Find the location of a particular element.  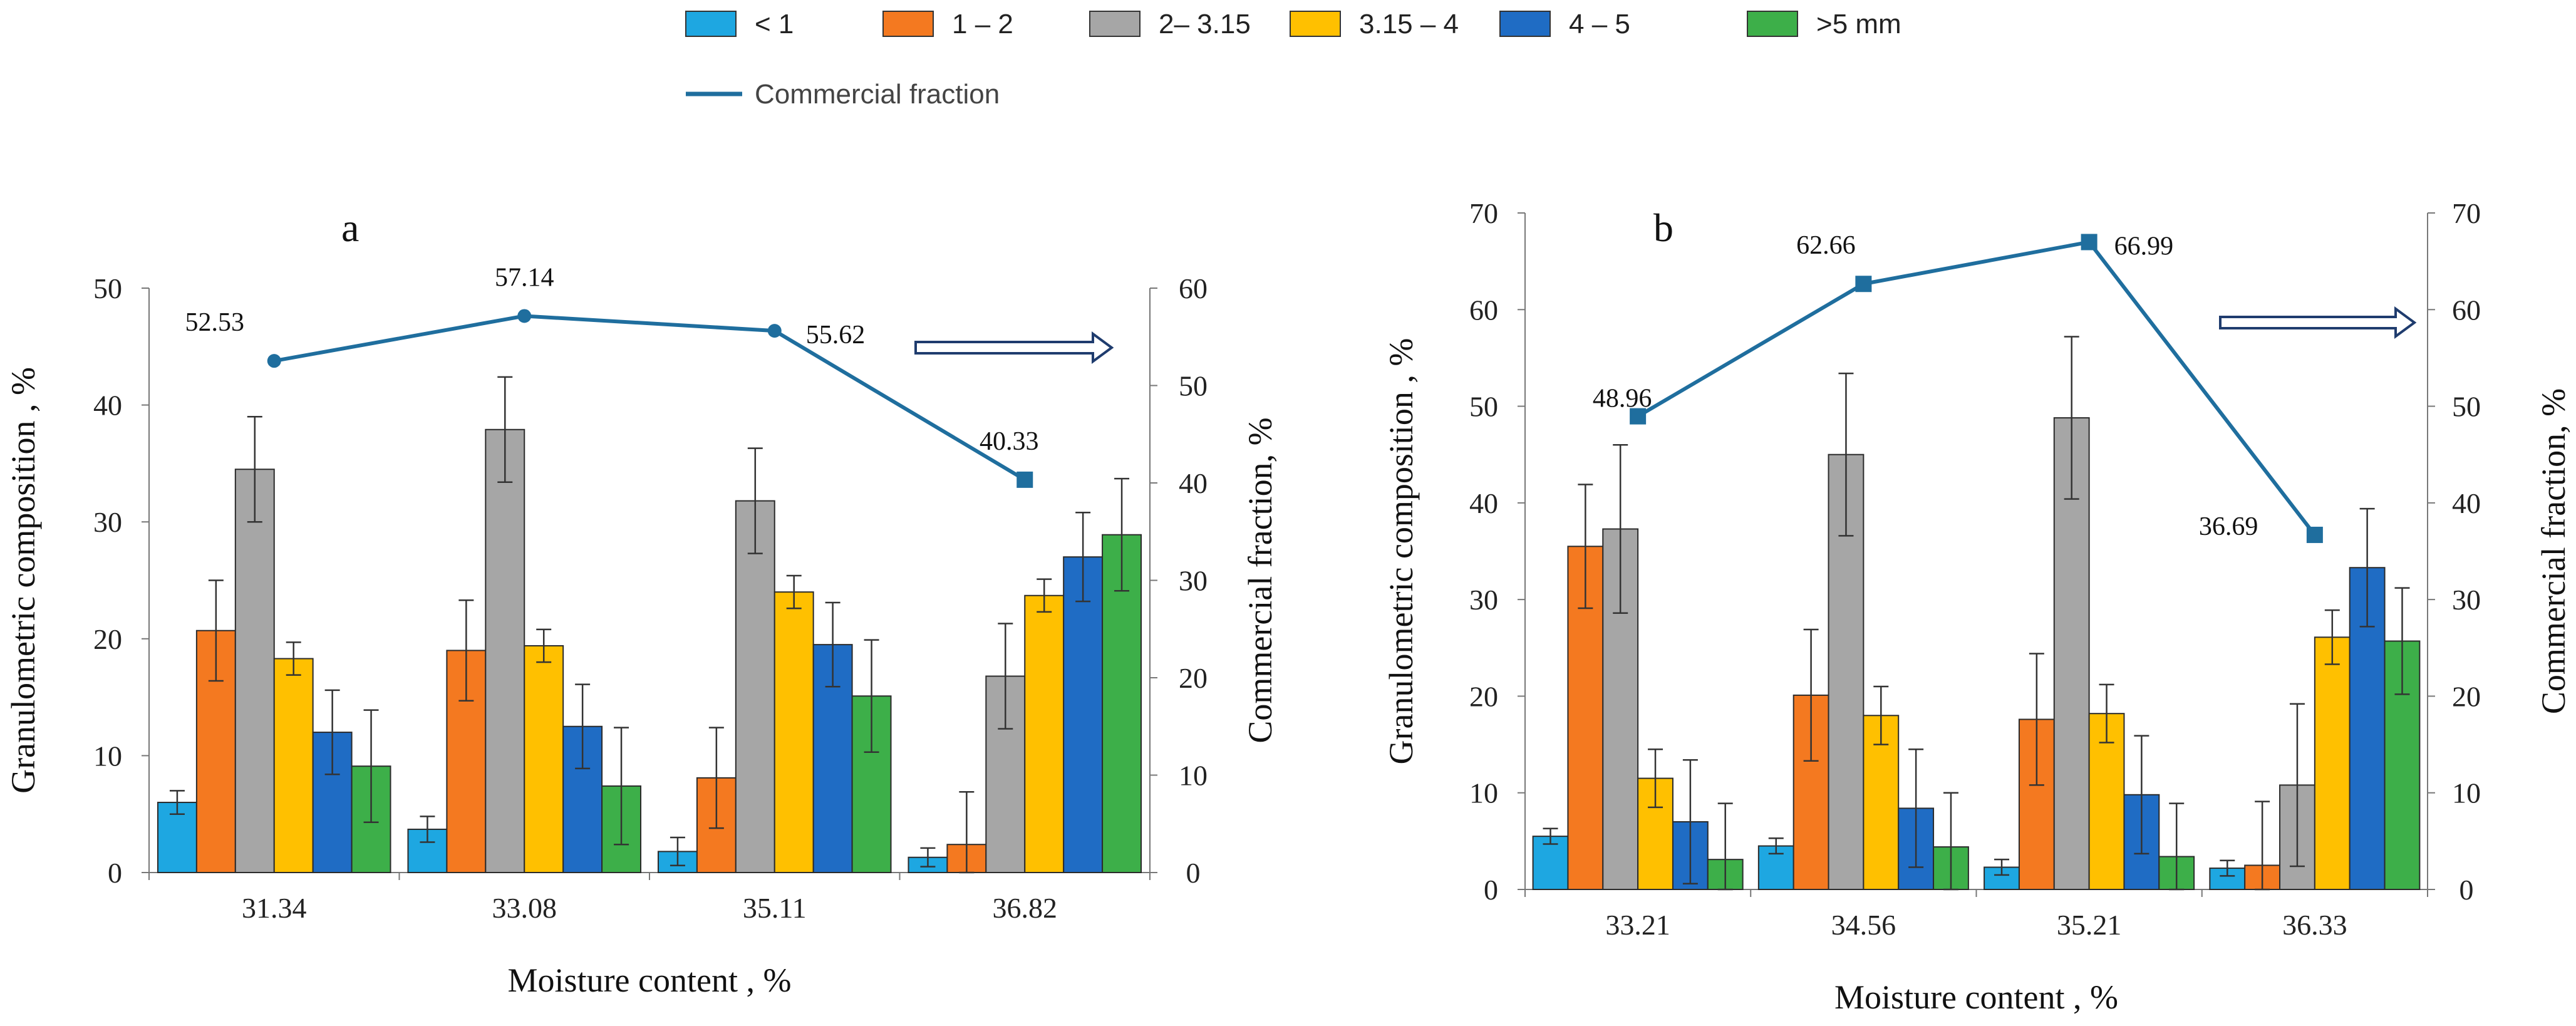

legend-label-2: 2– 3.15 is located at coordinates (1205, 24).